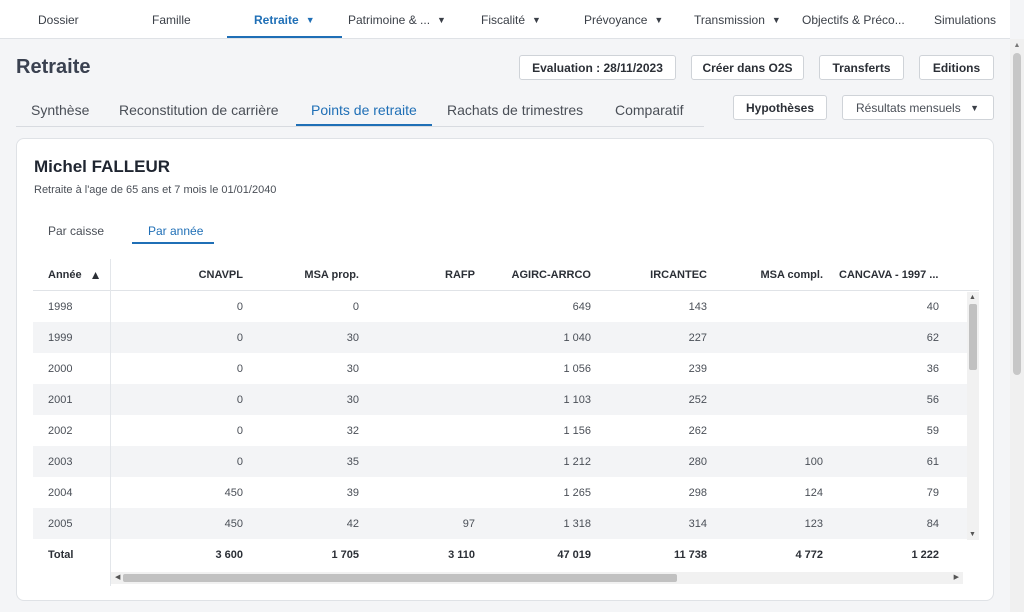 This screenshot has width=1024, height=612. I want to click on year-cell: 2004, so click(60, 492).